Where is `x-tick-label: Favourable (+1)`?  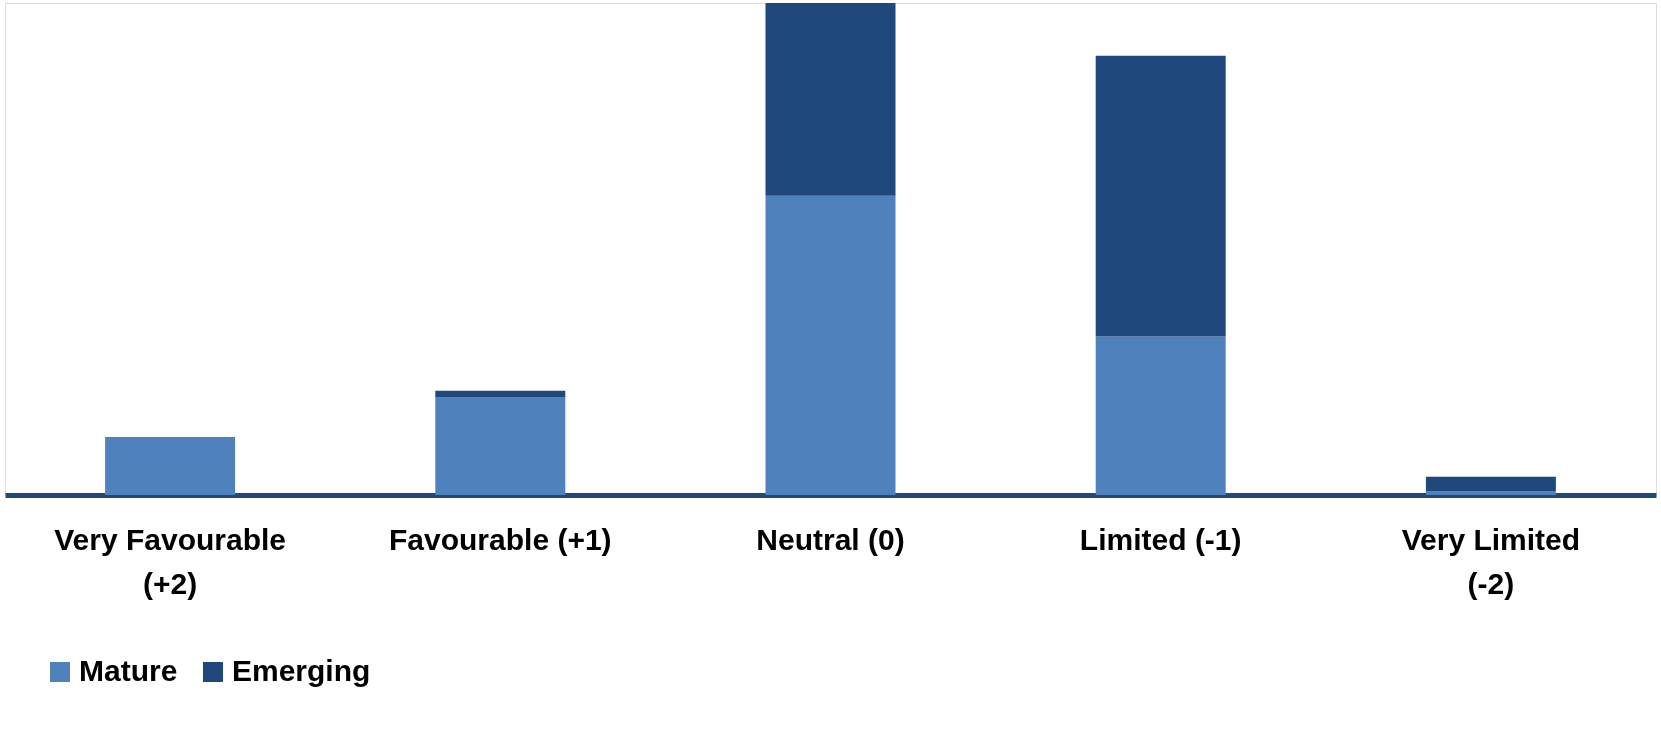
x-tick-label: Favourable (+1) is located at coordinates (500, 539).